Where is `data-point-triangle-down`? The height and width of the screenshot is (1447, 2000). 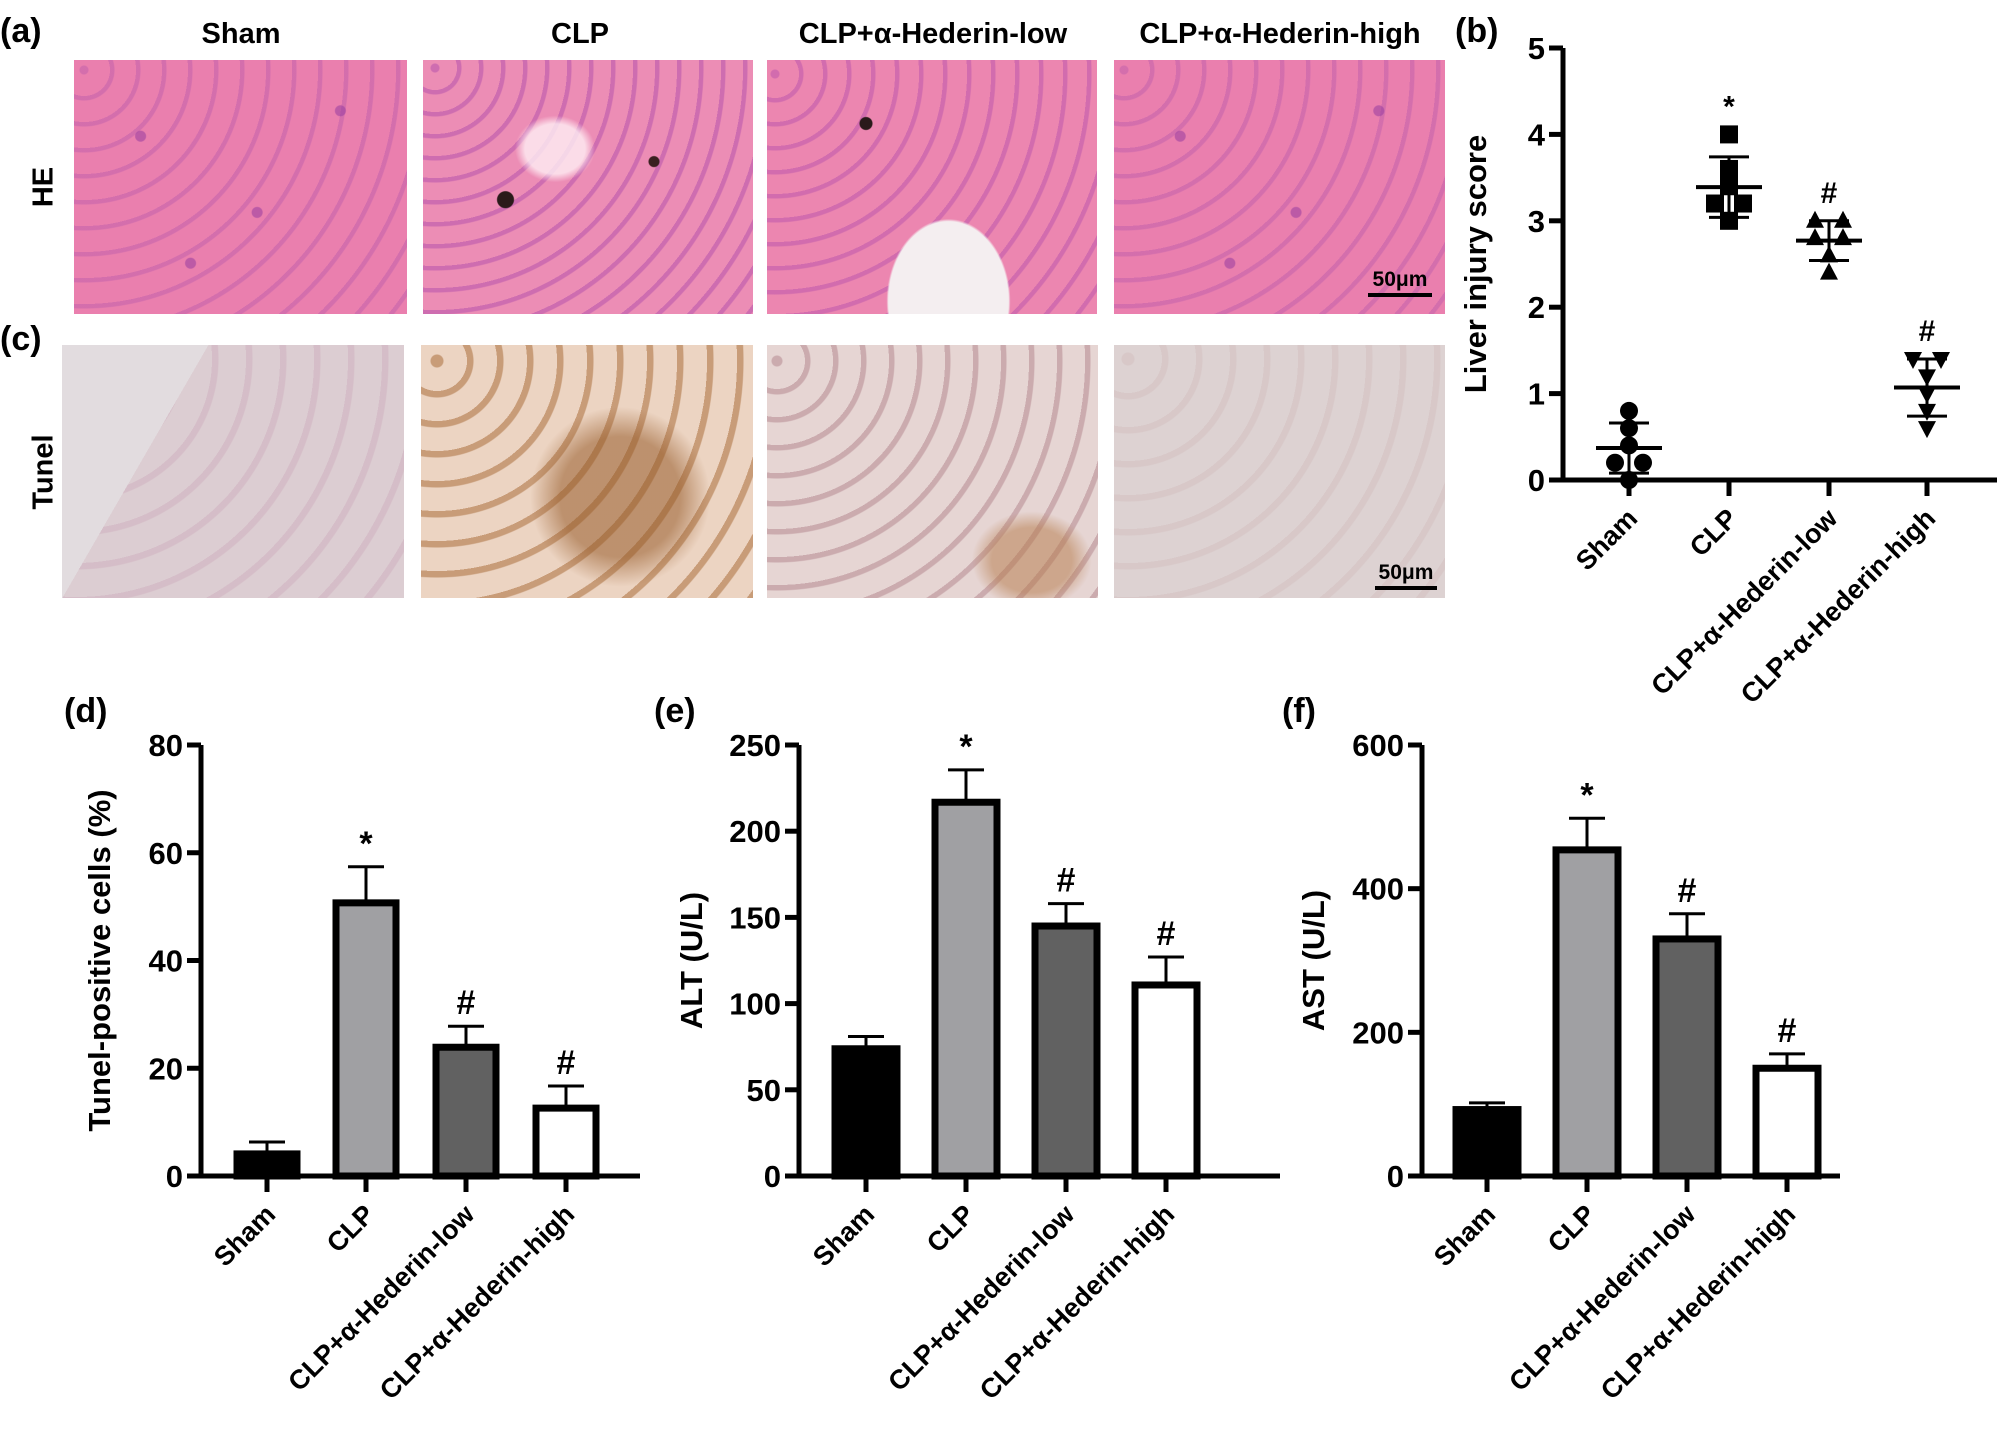 data-point-triangle-down is located at coordinates (1927, 430).